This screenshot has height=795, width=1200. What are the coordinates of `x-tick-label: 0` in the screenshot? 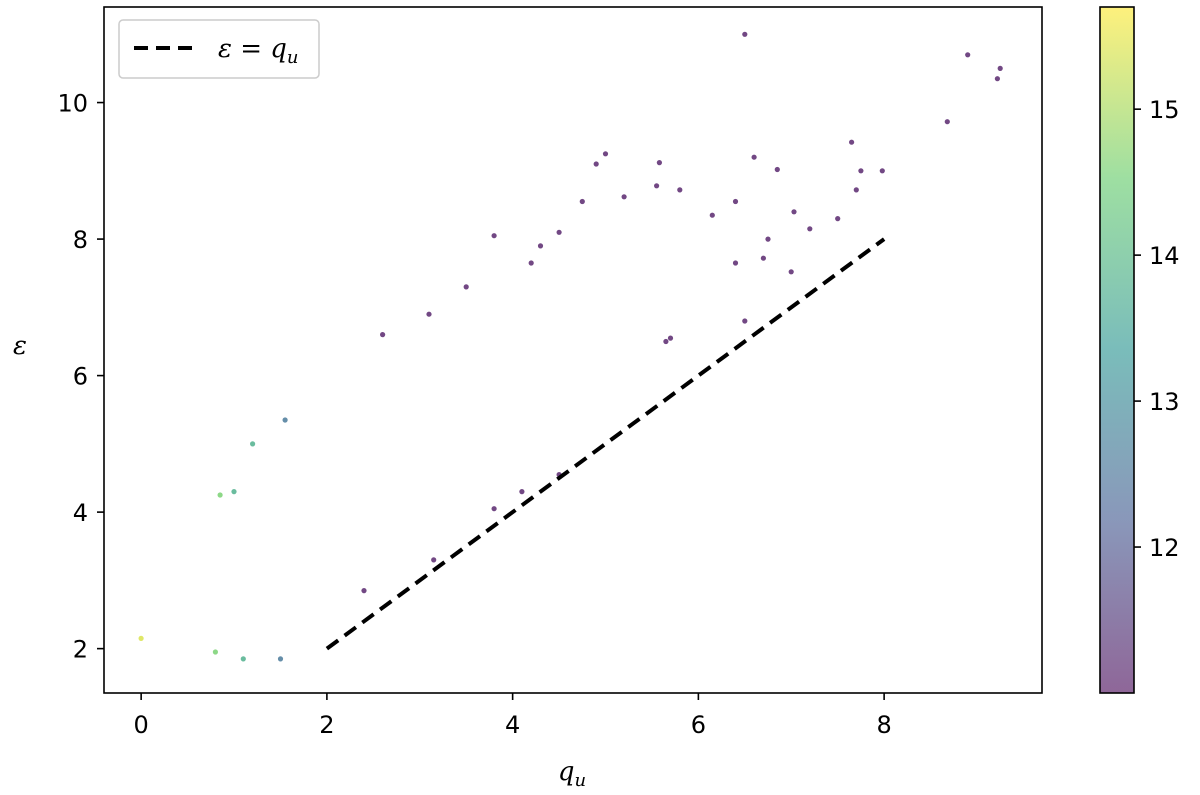 It's located at (141, 725).